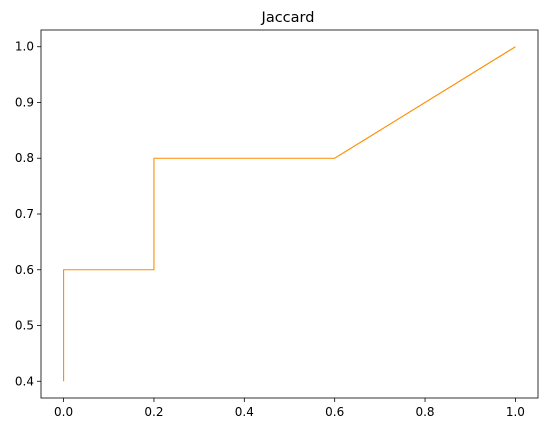 The width and height of the screenshot is (551, 433). What do you see at coordinates (424, 412) in the screenshot?
I see `x-tick-label: 0.8` at bounding box center [424, 412].